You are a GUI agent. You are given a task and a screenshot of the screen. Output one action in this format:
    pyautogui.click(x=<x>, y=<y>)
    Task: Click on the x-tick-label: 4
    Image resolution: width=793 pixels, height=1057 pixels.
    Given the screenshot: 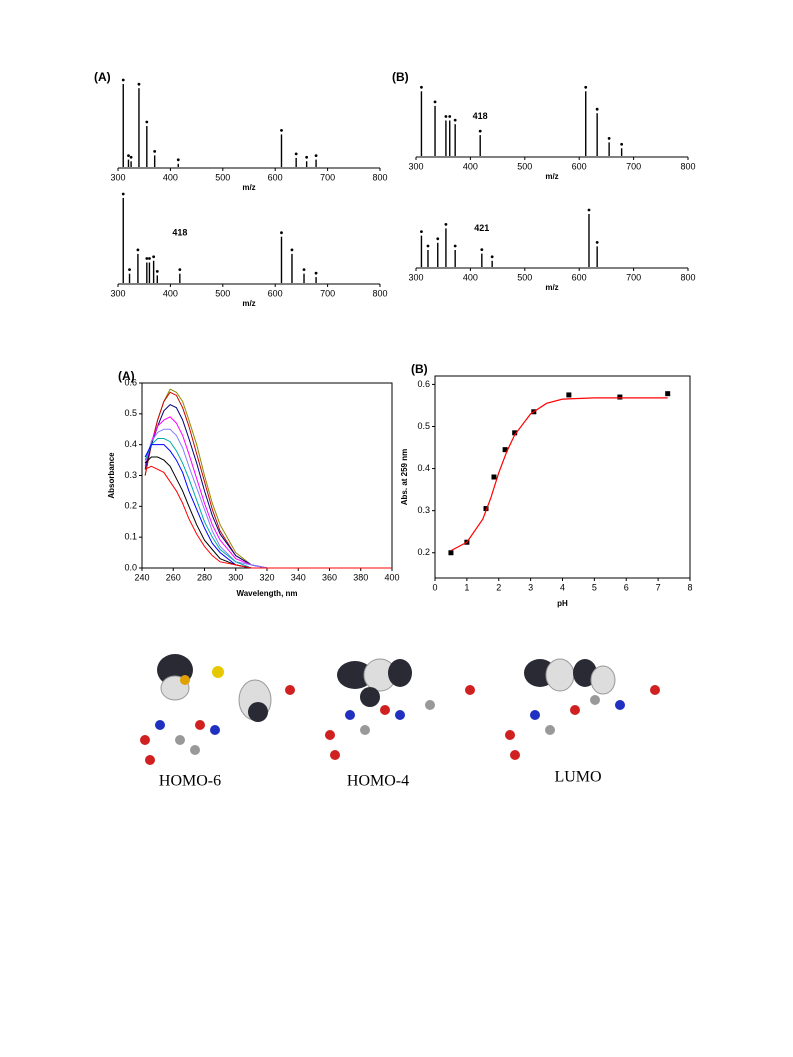 What is the action you would take?
    pyautogui.click(x=562, y=587)
    